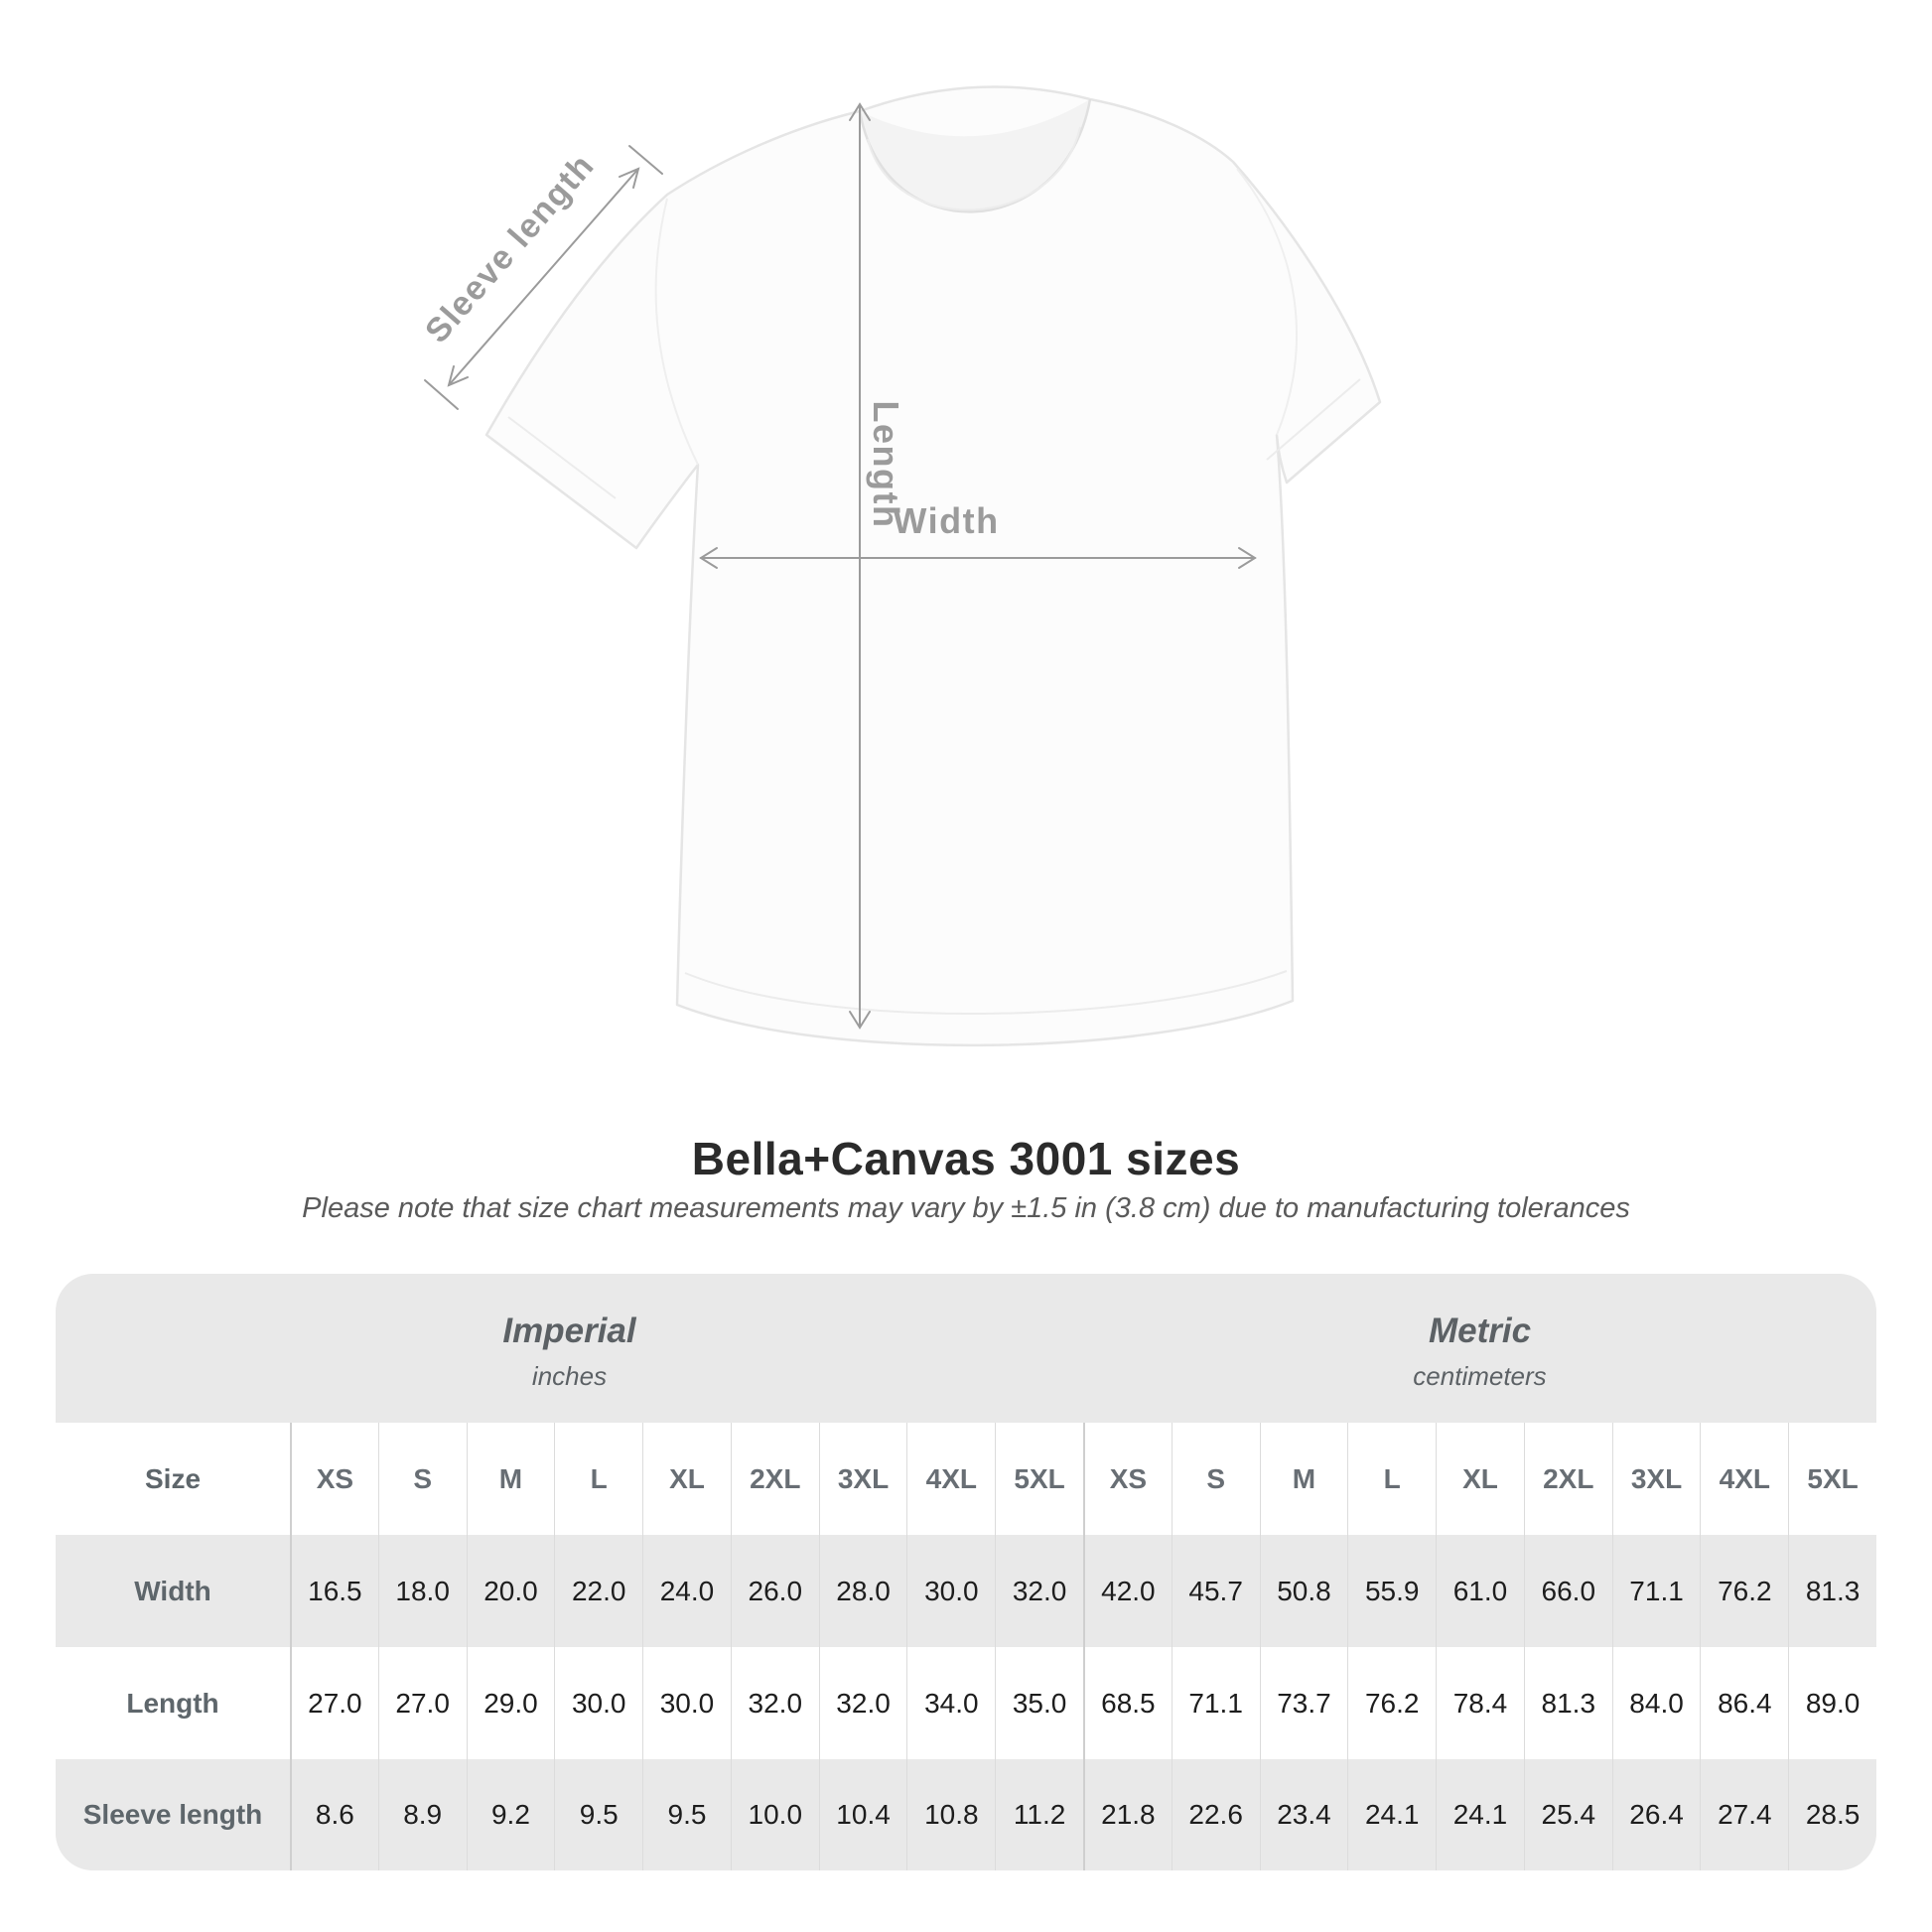 The height and width of the screenshot is (1932, 1932). I want to click on right-armhole-seam, so click(1267, 302).